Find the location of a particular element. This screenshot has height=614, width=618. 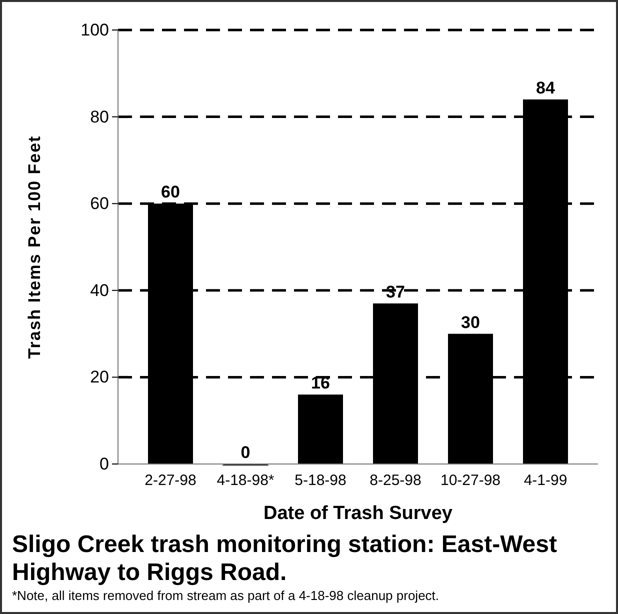

text: *Note, all items removed from stream as part of a 4-18-98 cleanup project. is located at coordinates (226, 595).